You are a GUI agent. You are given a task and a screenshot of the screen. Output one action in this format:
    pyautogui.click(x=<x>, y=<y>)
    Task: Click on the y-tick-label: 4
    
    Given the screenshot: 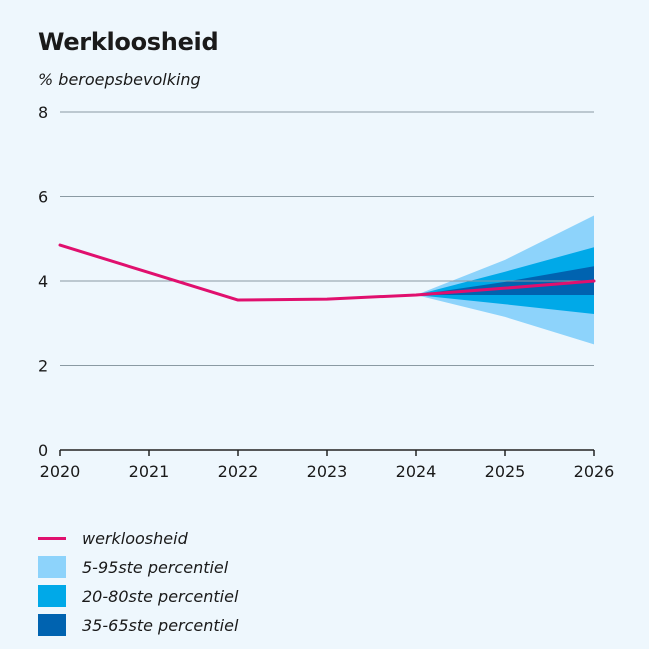 What is the action you would take?
    pyautogui.click(x=43, y=281)
    